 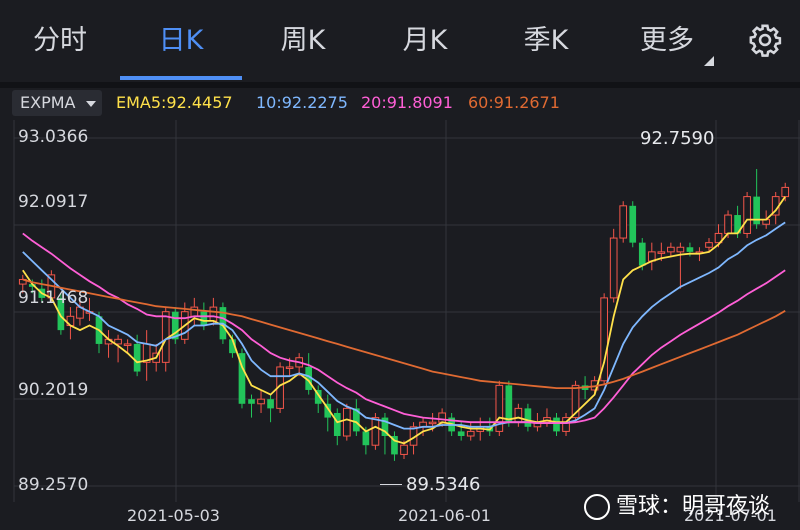 What do you see at coordinates (444, 515) in the screenshot?
I see `x-tick-label: 2021-06-01` at bounding box center [444, 515].